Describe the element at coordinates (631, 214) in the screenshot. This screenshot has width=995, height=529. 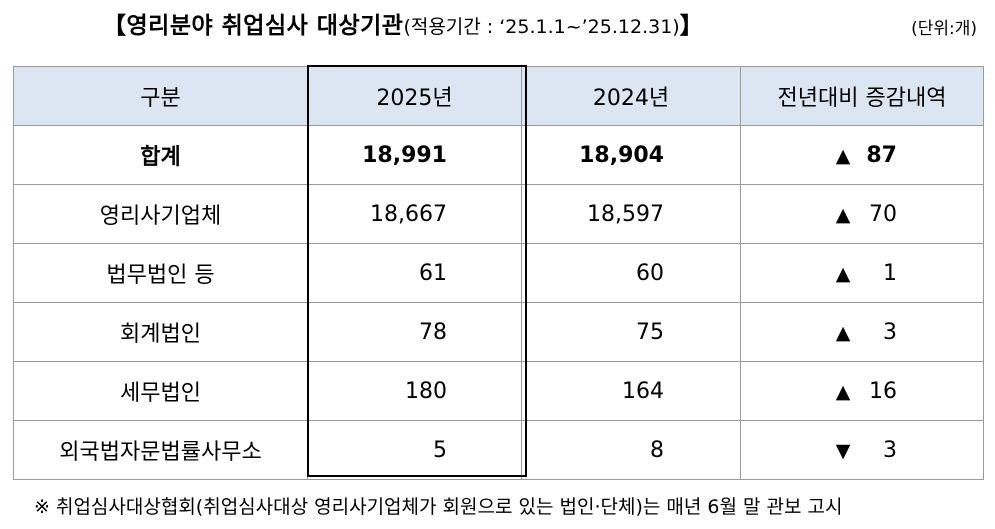
I see `value-2024-cell: 18,597` at that location.